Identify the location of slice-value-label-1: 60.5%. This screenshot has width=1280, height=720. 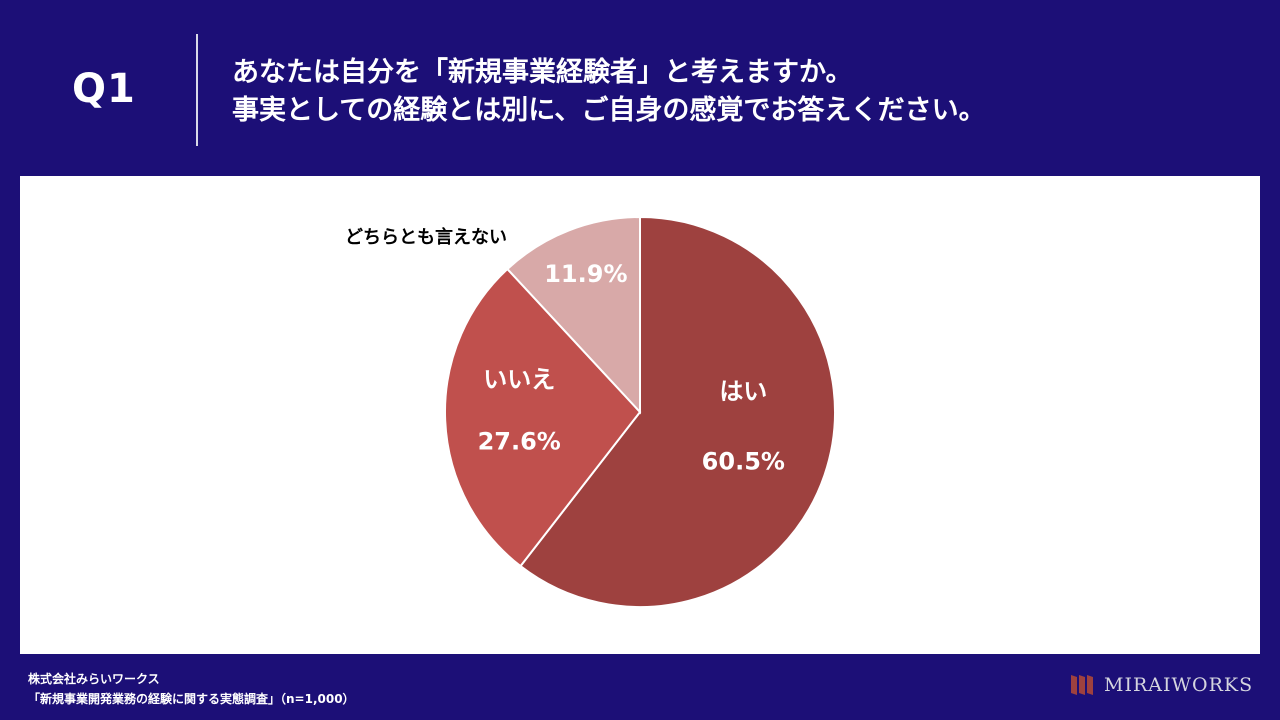
(743, 461).